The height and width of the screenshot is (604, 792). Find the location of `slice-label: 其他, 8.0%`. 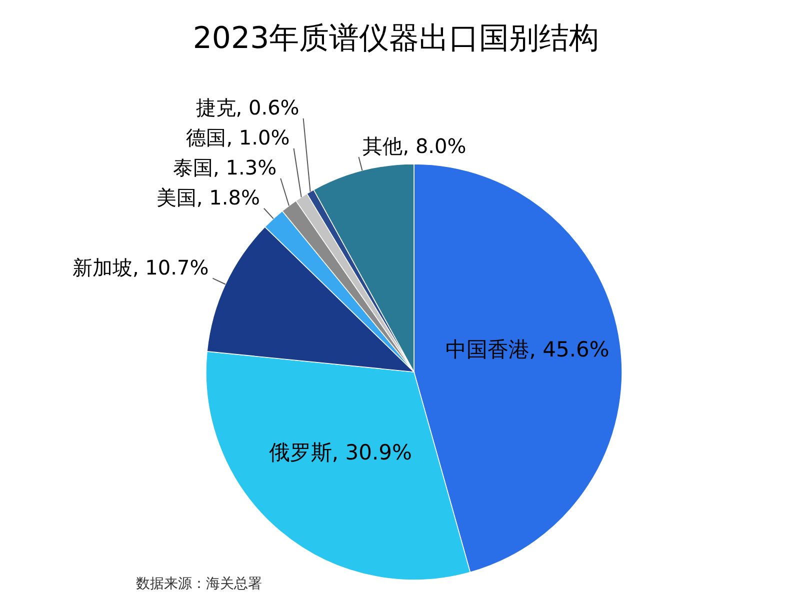

slice-label: 其他, 8.0% is located at coordinates (414, 146).